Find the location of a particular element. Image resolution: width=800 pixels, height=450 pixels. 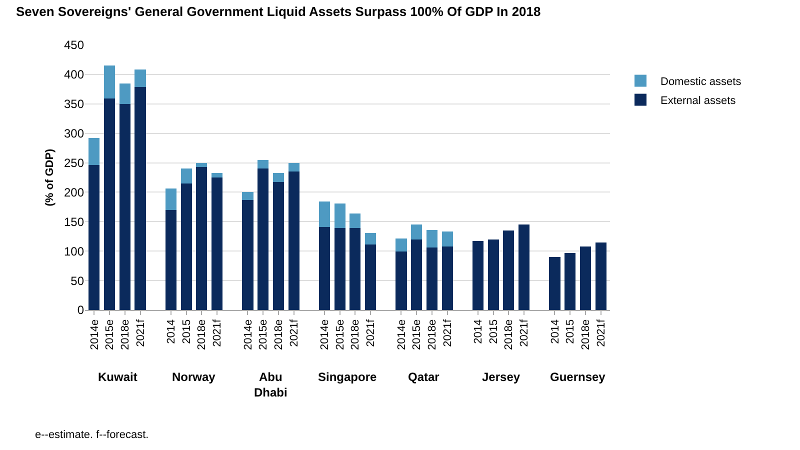

y-axis-title: (% of GDP) is located at coordinates (50, 177).